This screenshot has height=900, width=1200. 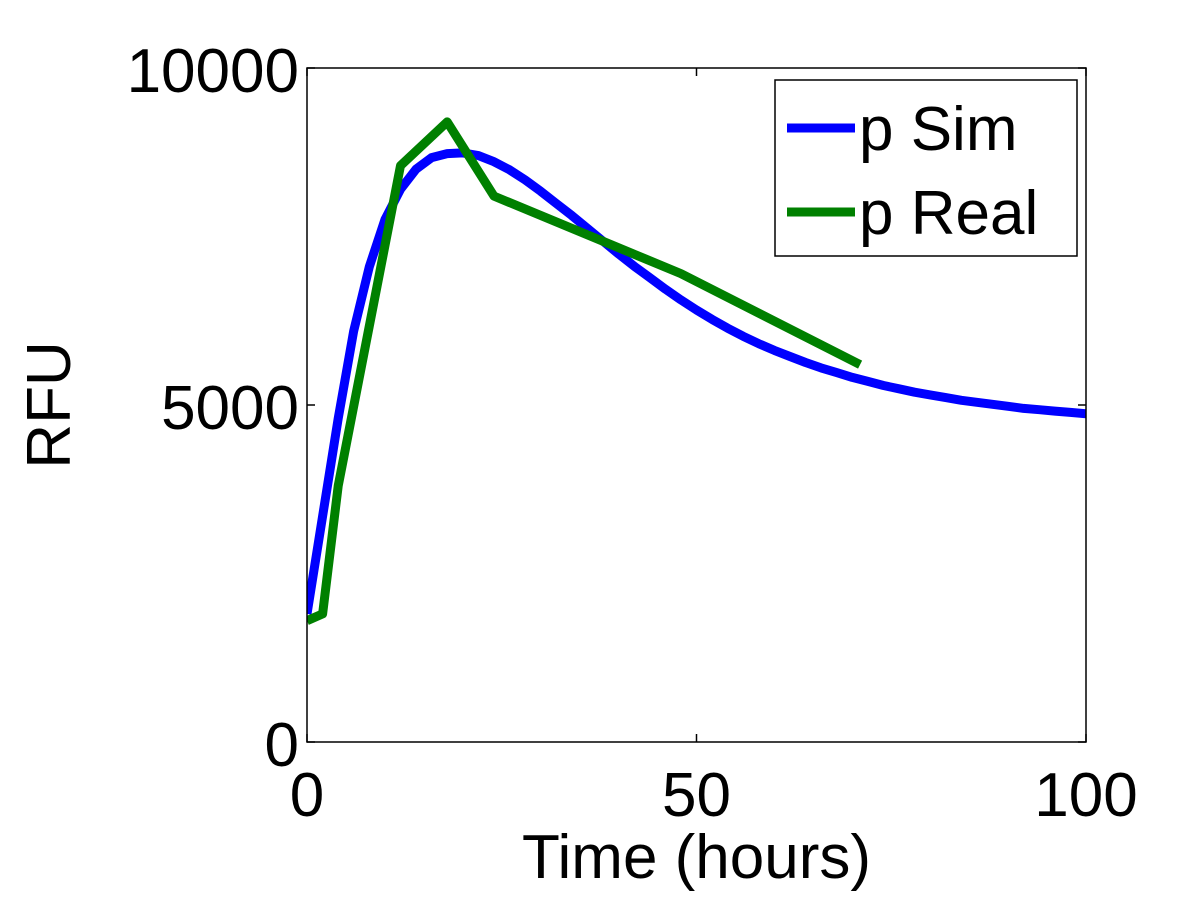 What do you see at coordinates (307, 795) in the screenshot?
I see `x-tick-label: 0` at bounding box center [307, 795].